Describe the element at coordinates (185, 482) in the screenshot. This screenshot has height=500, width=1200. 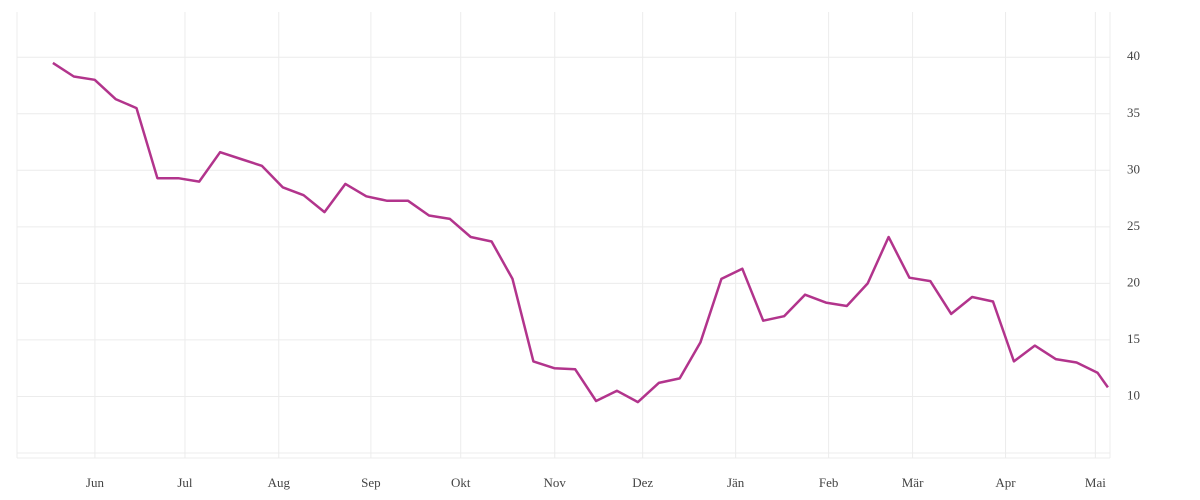
I see `x-tick-label: Jul` at that location.